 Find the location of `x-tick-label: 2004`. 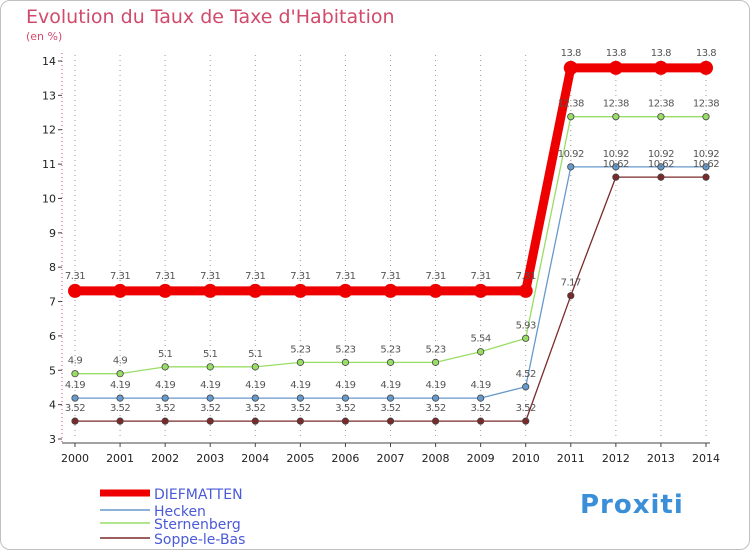

x-tick-label: 2004 is located at coordinates (255, 458).